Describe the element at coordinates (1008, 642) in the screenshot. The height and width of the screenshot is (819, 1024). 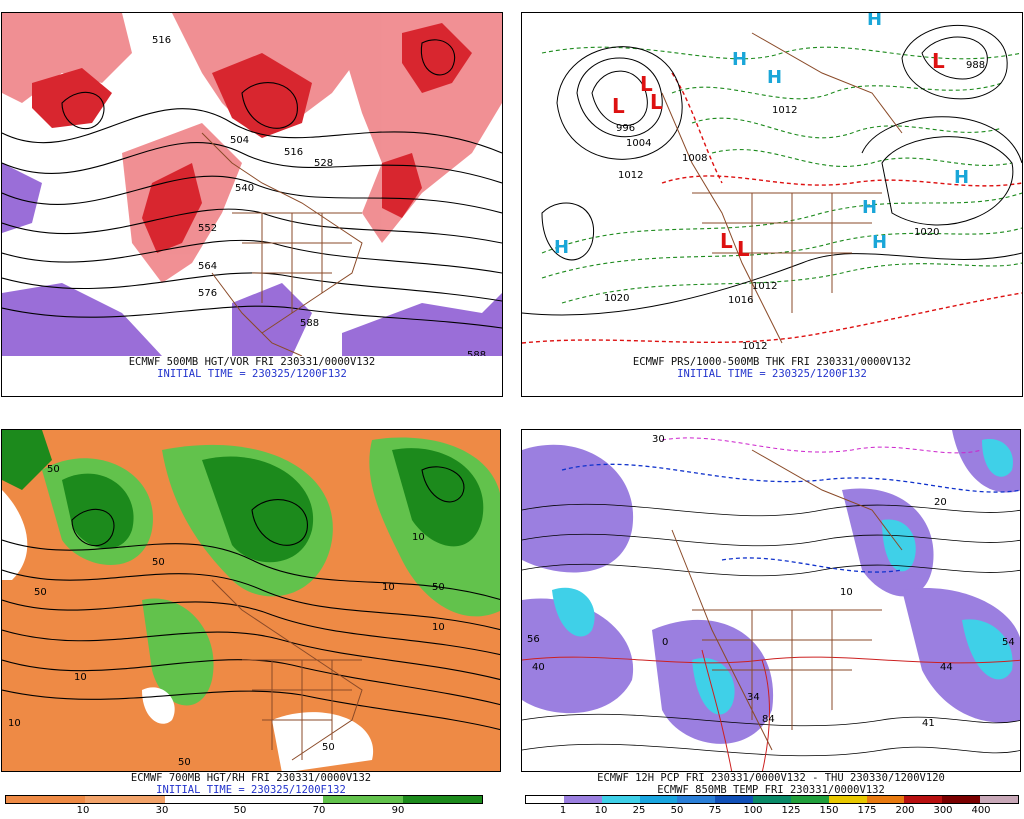
I see `temp-label: 54` at that location.